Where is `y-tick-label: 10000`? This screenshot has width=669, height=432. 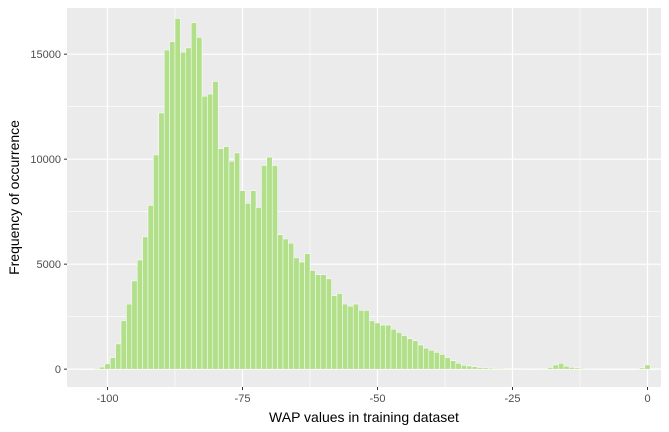 y-tick-label: 10000 is located at coordinates (45, 160).